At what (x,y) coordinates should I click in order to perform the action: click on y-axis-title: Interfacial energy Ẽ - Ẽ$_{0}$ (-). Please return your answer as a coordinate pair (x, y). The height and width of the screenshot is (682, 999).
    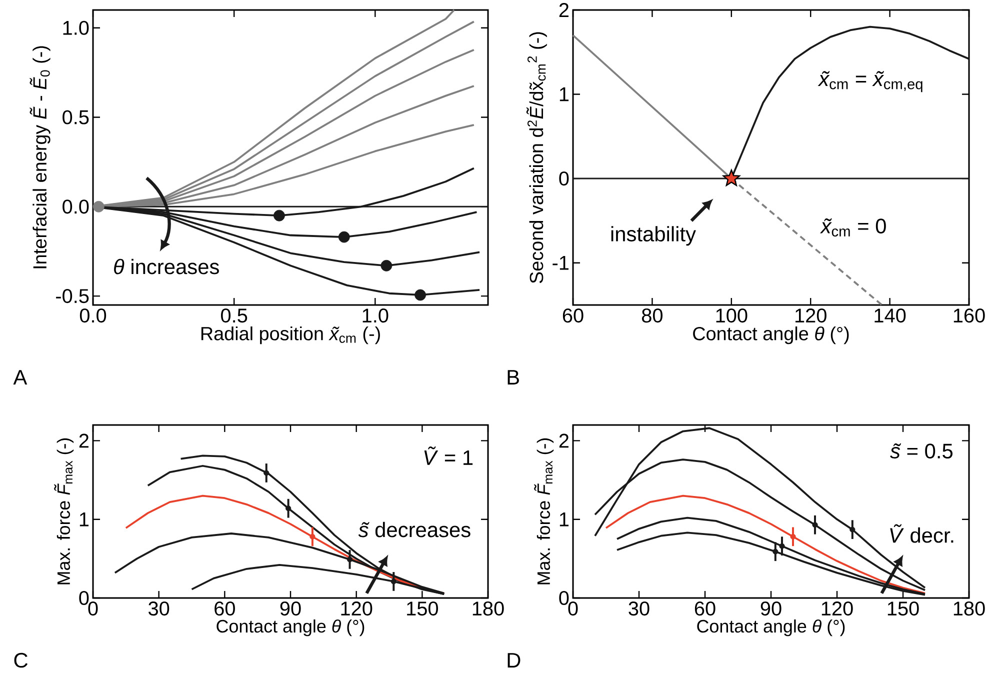
    Looking at the image, I should click on (40, 157).